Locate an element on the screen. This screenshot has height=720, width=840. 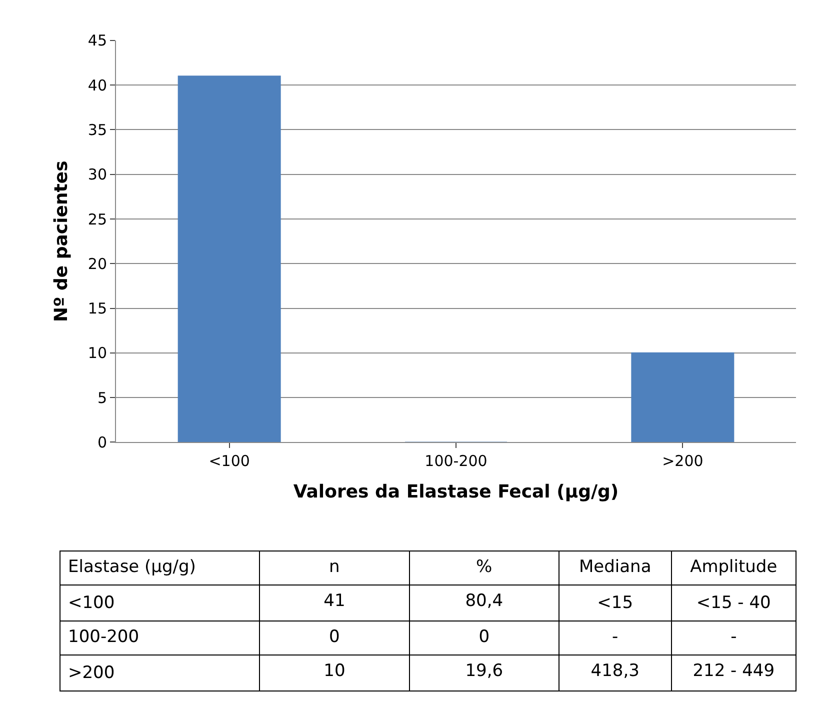
category-label: n is located at coordinates (334, 566).